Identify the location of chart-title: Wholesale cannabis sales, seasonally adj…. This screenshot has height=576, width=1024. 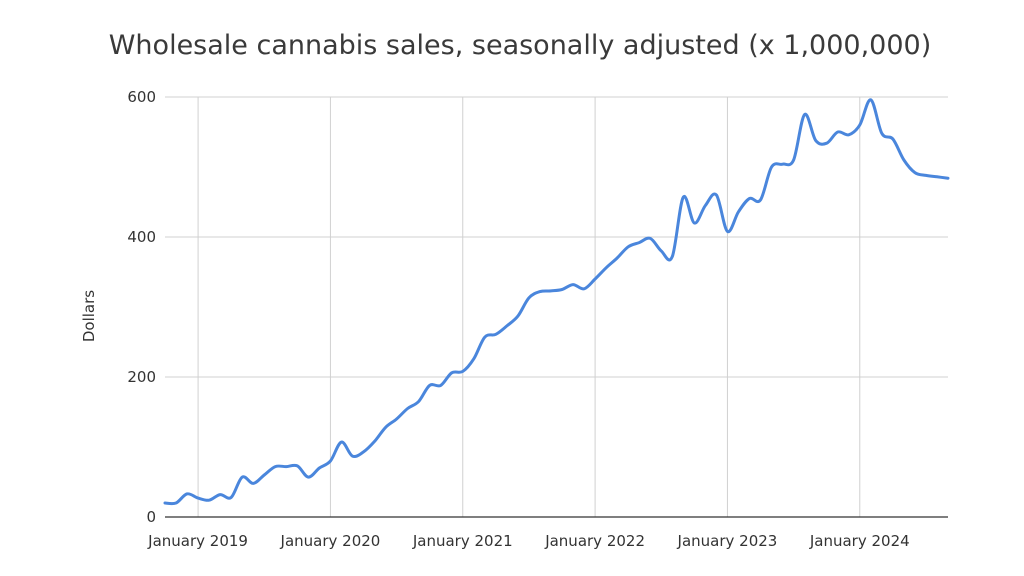
(520, 45).